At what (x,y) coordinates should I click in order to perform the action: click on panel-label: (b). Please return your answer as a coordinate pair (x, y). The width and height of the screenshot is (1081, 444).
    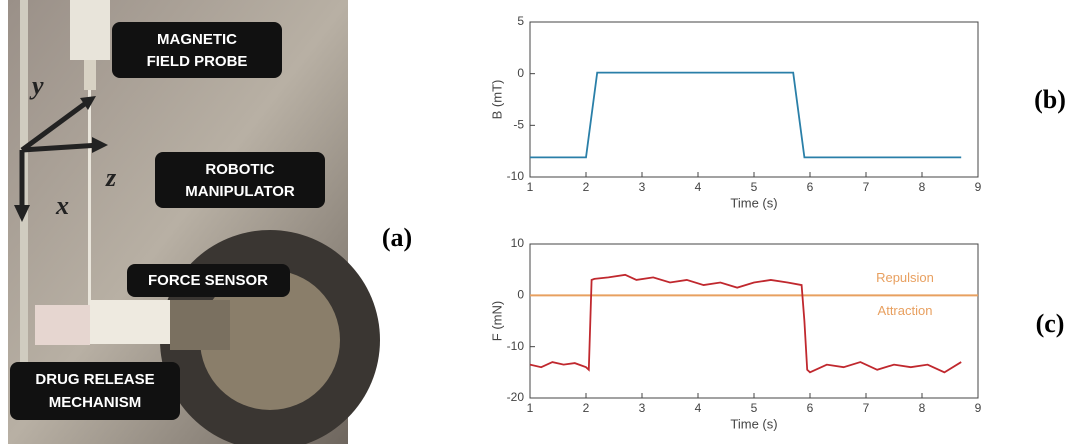
    Looking at the image, I should click on (1050, 99).